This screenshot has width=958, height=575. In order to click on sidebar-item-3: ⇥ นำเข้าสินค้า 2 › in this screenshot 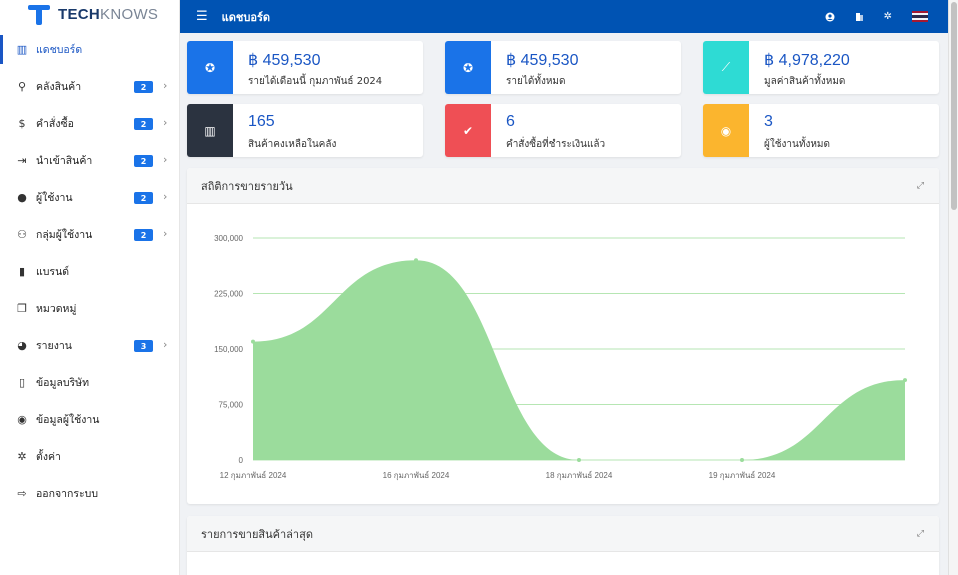, I will do `click(89, 160)`.